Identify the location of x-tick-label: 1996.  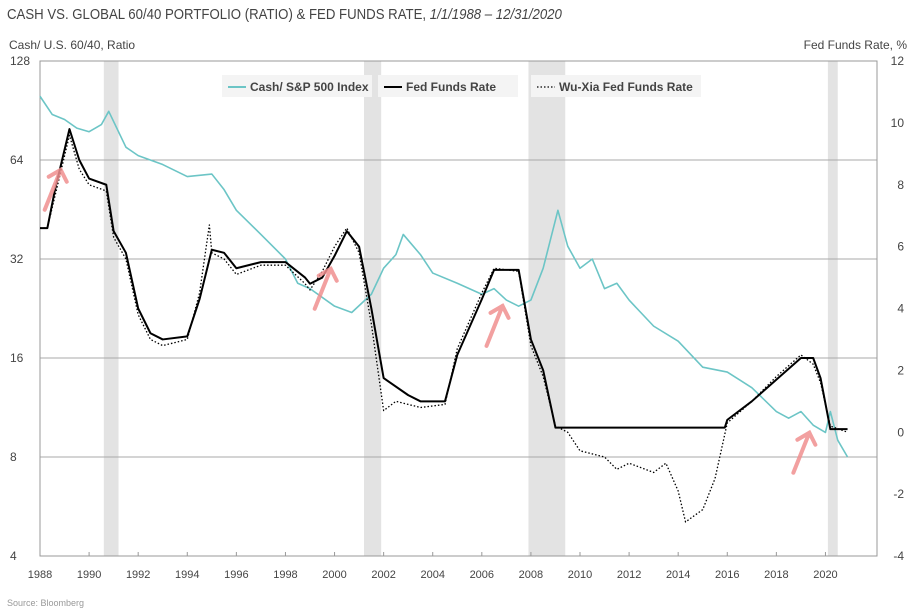
(236, 575).